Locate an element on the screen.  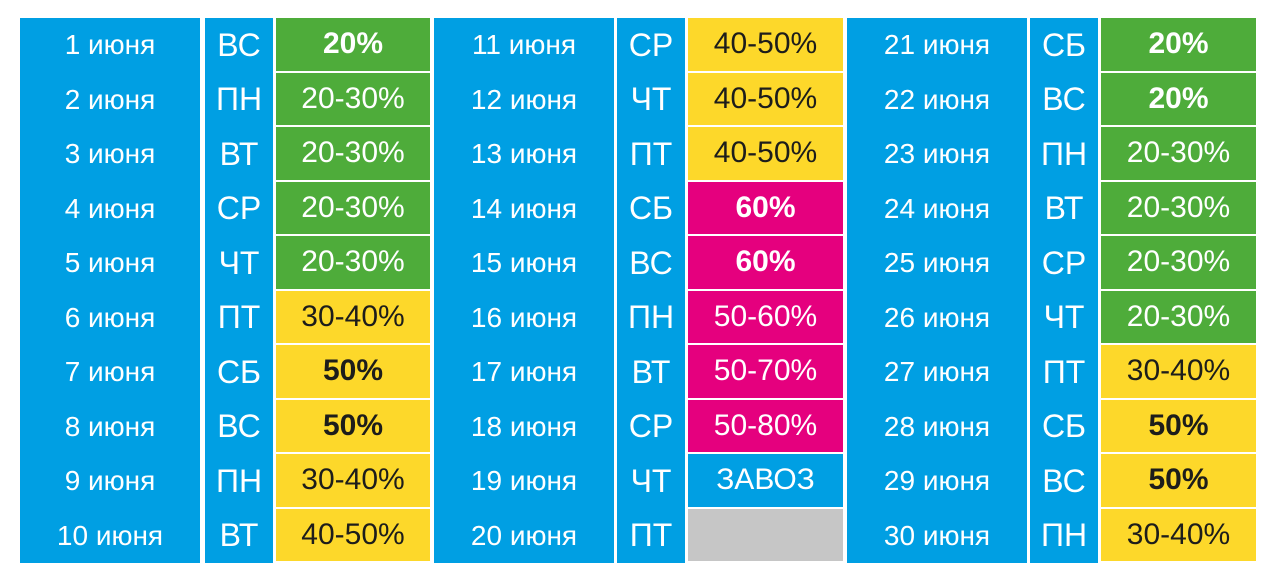
date-cell: 12 июня is located at coordinates (524, 99).